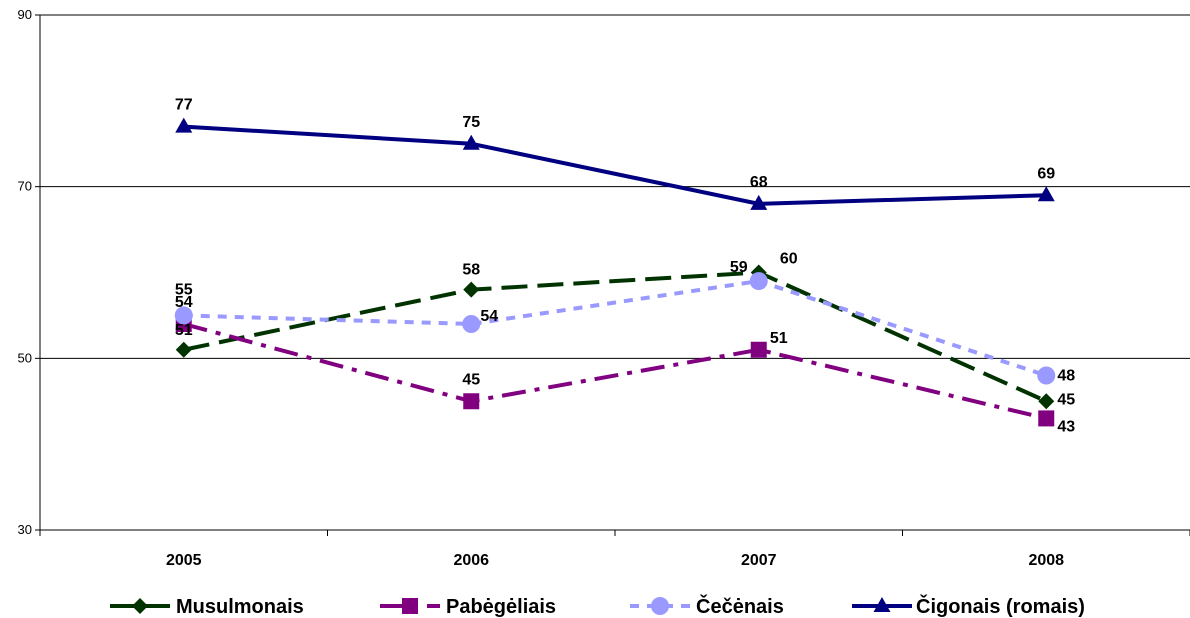 Image resolution: width=1190 pixels, height=618 pixels. Describe the element at coordinates (1046, 560) in the screenshot. I see `x-tick-label: 2008` at that location.